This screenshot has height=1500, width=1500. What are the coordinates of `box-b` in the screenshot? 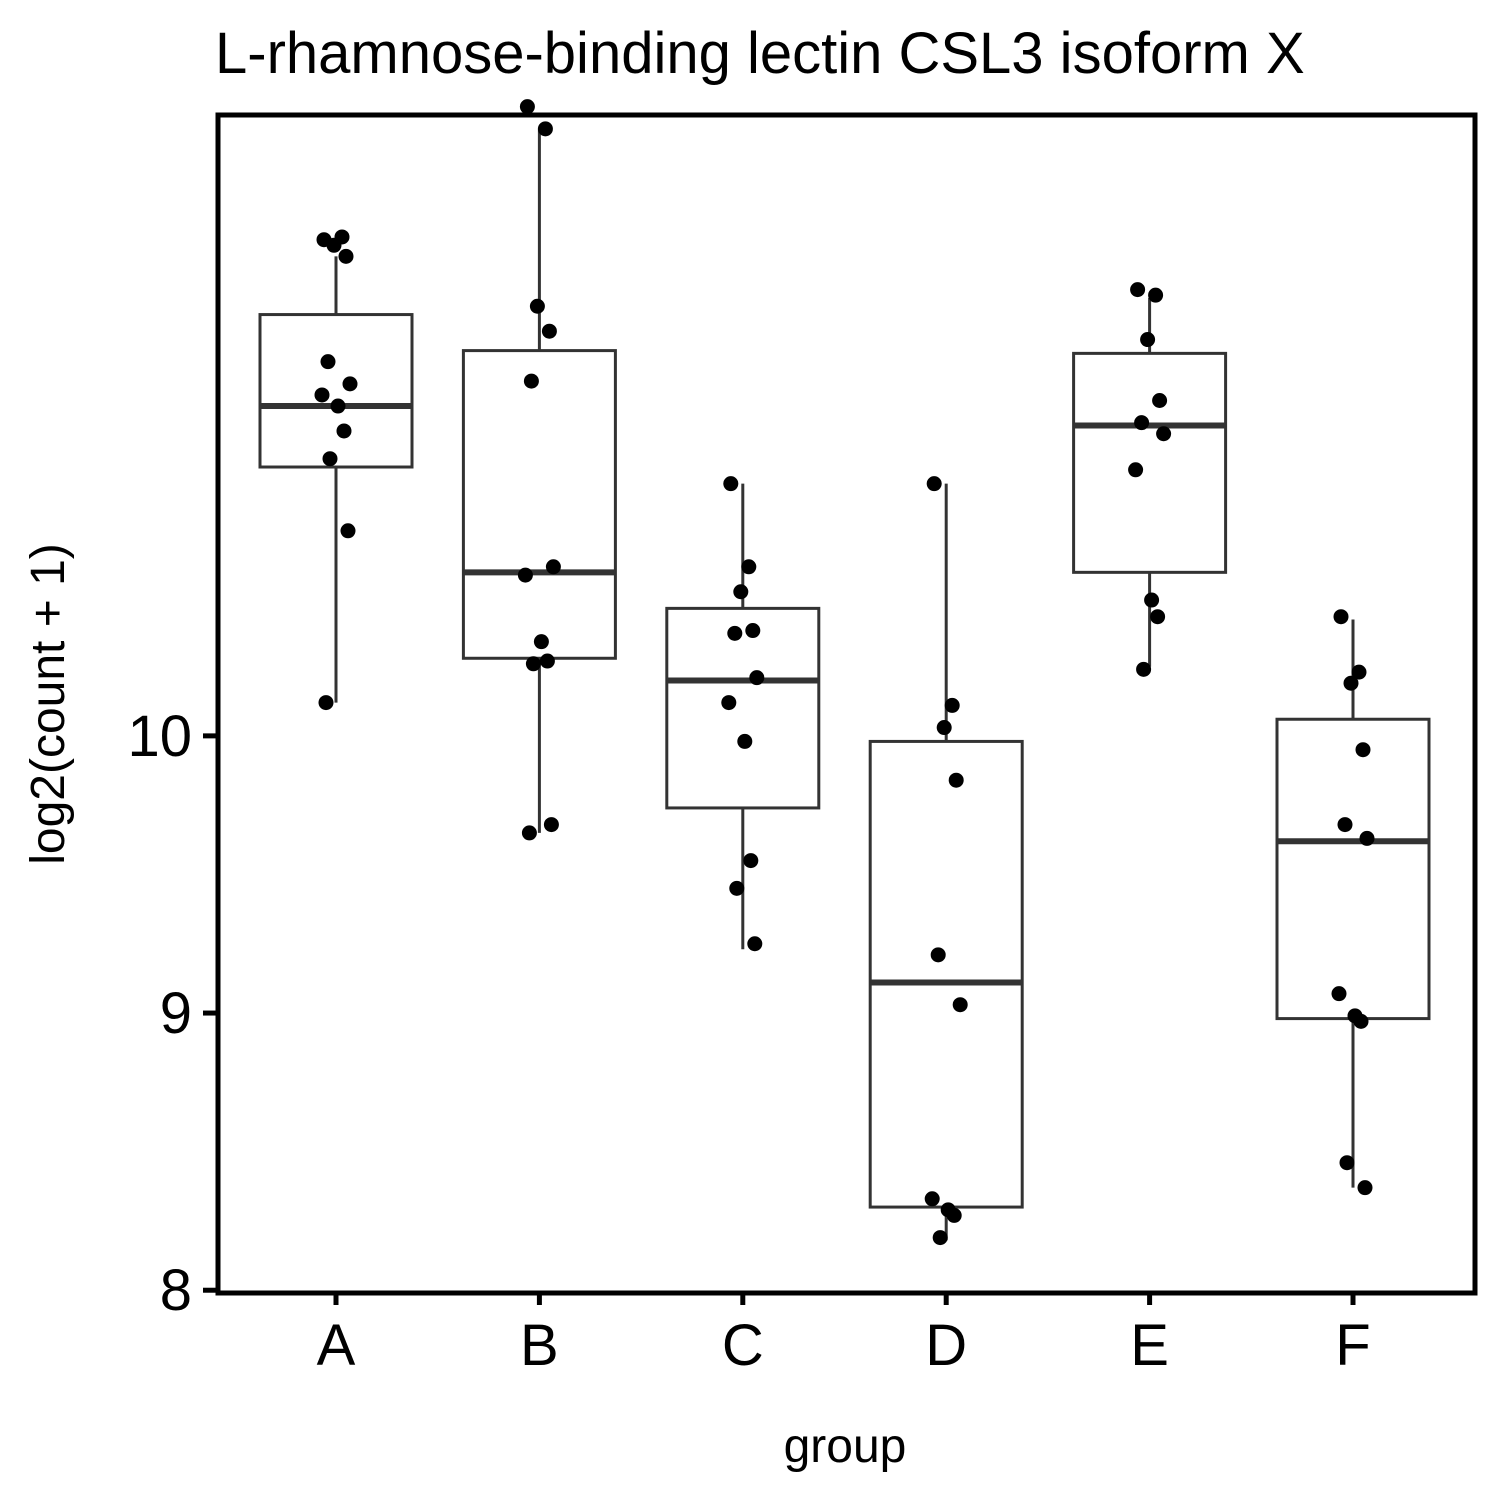 It's located at (539, 480).